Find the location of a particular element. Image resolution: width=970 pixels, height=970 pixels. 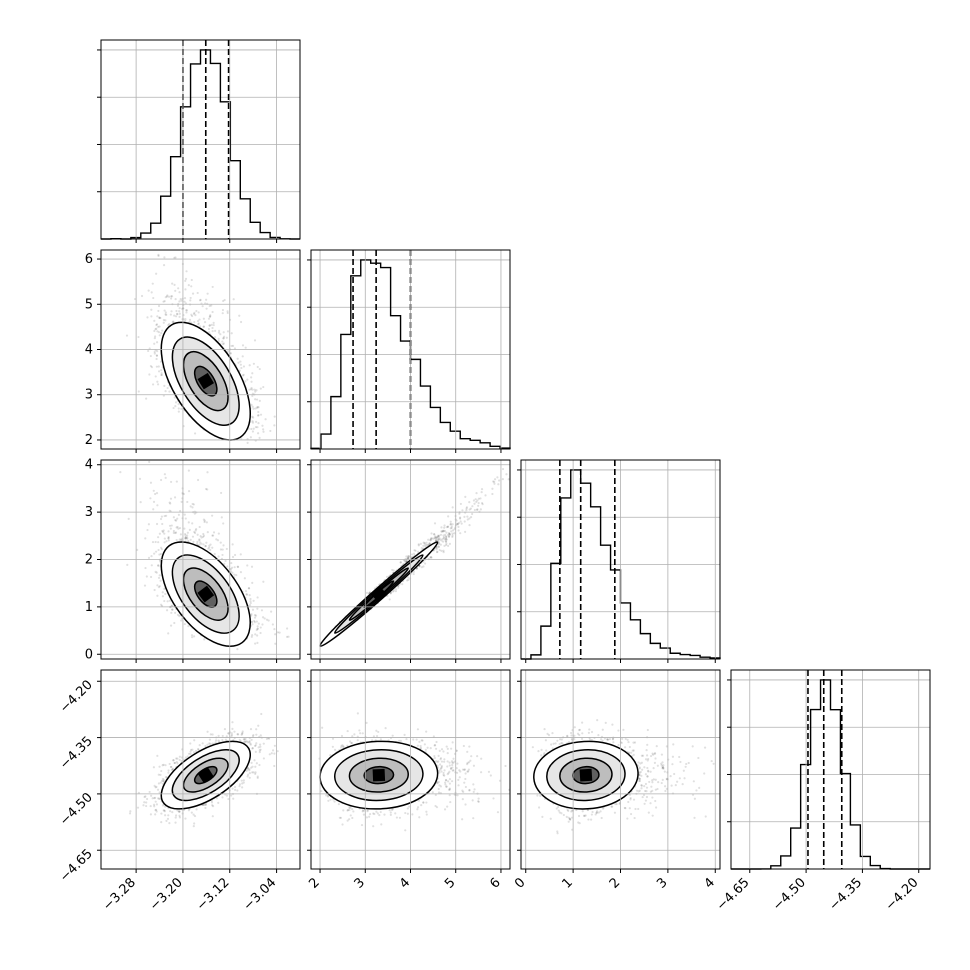

y-tick-label: 2 is located at coordinates (89, 560).